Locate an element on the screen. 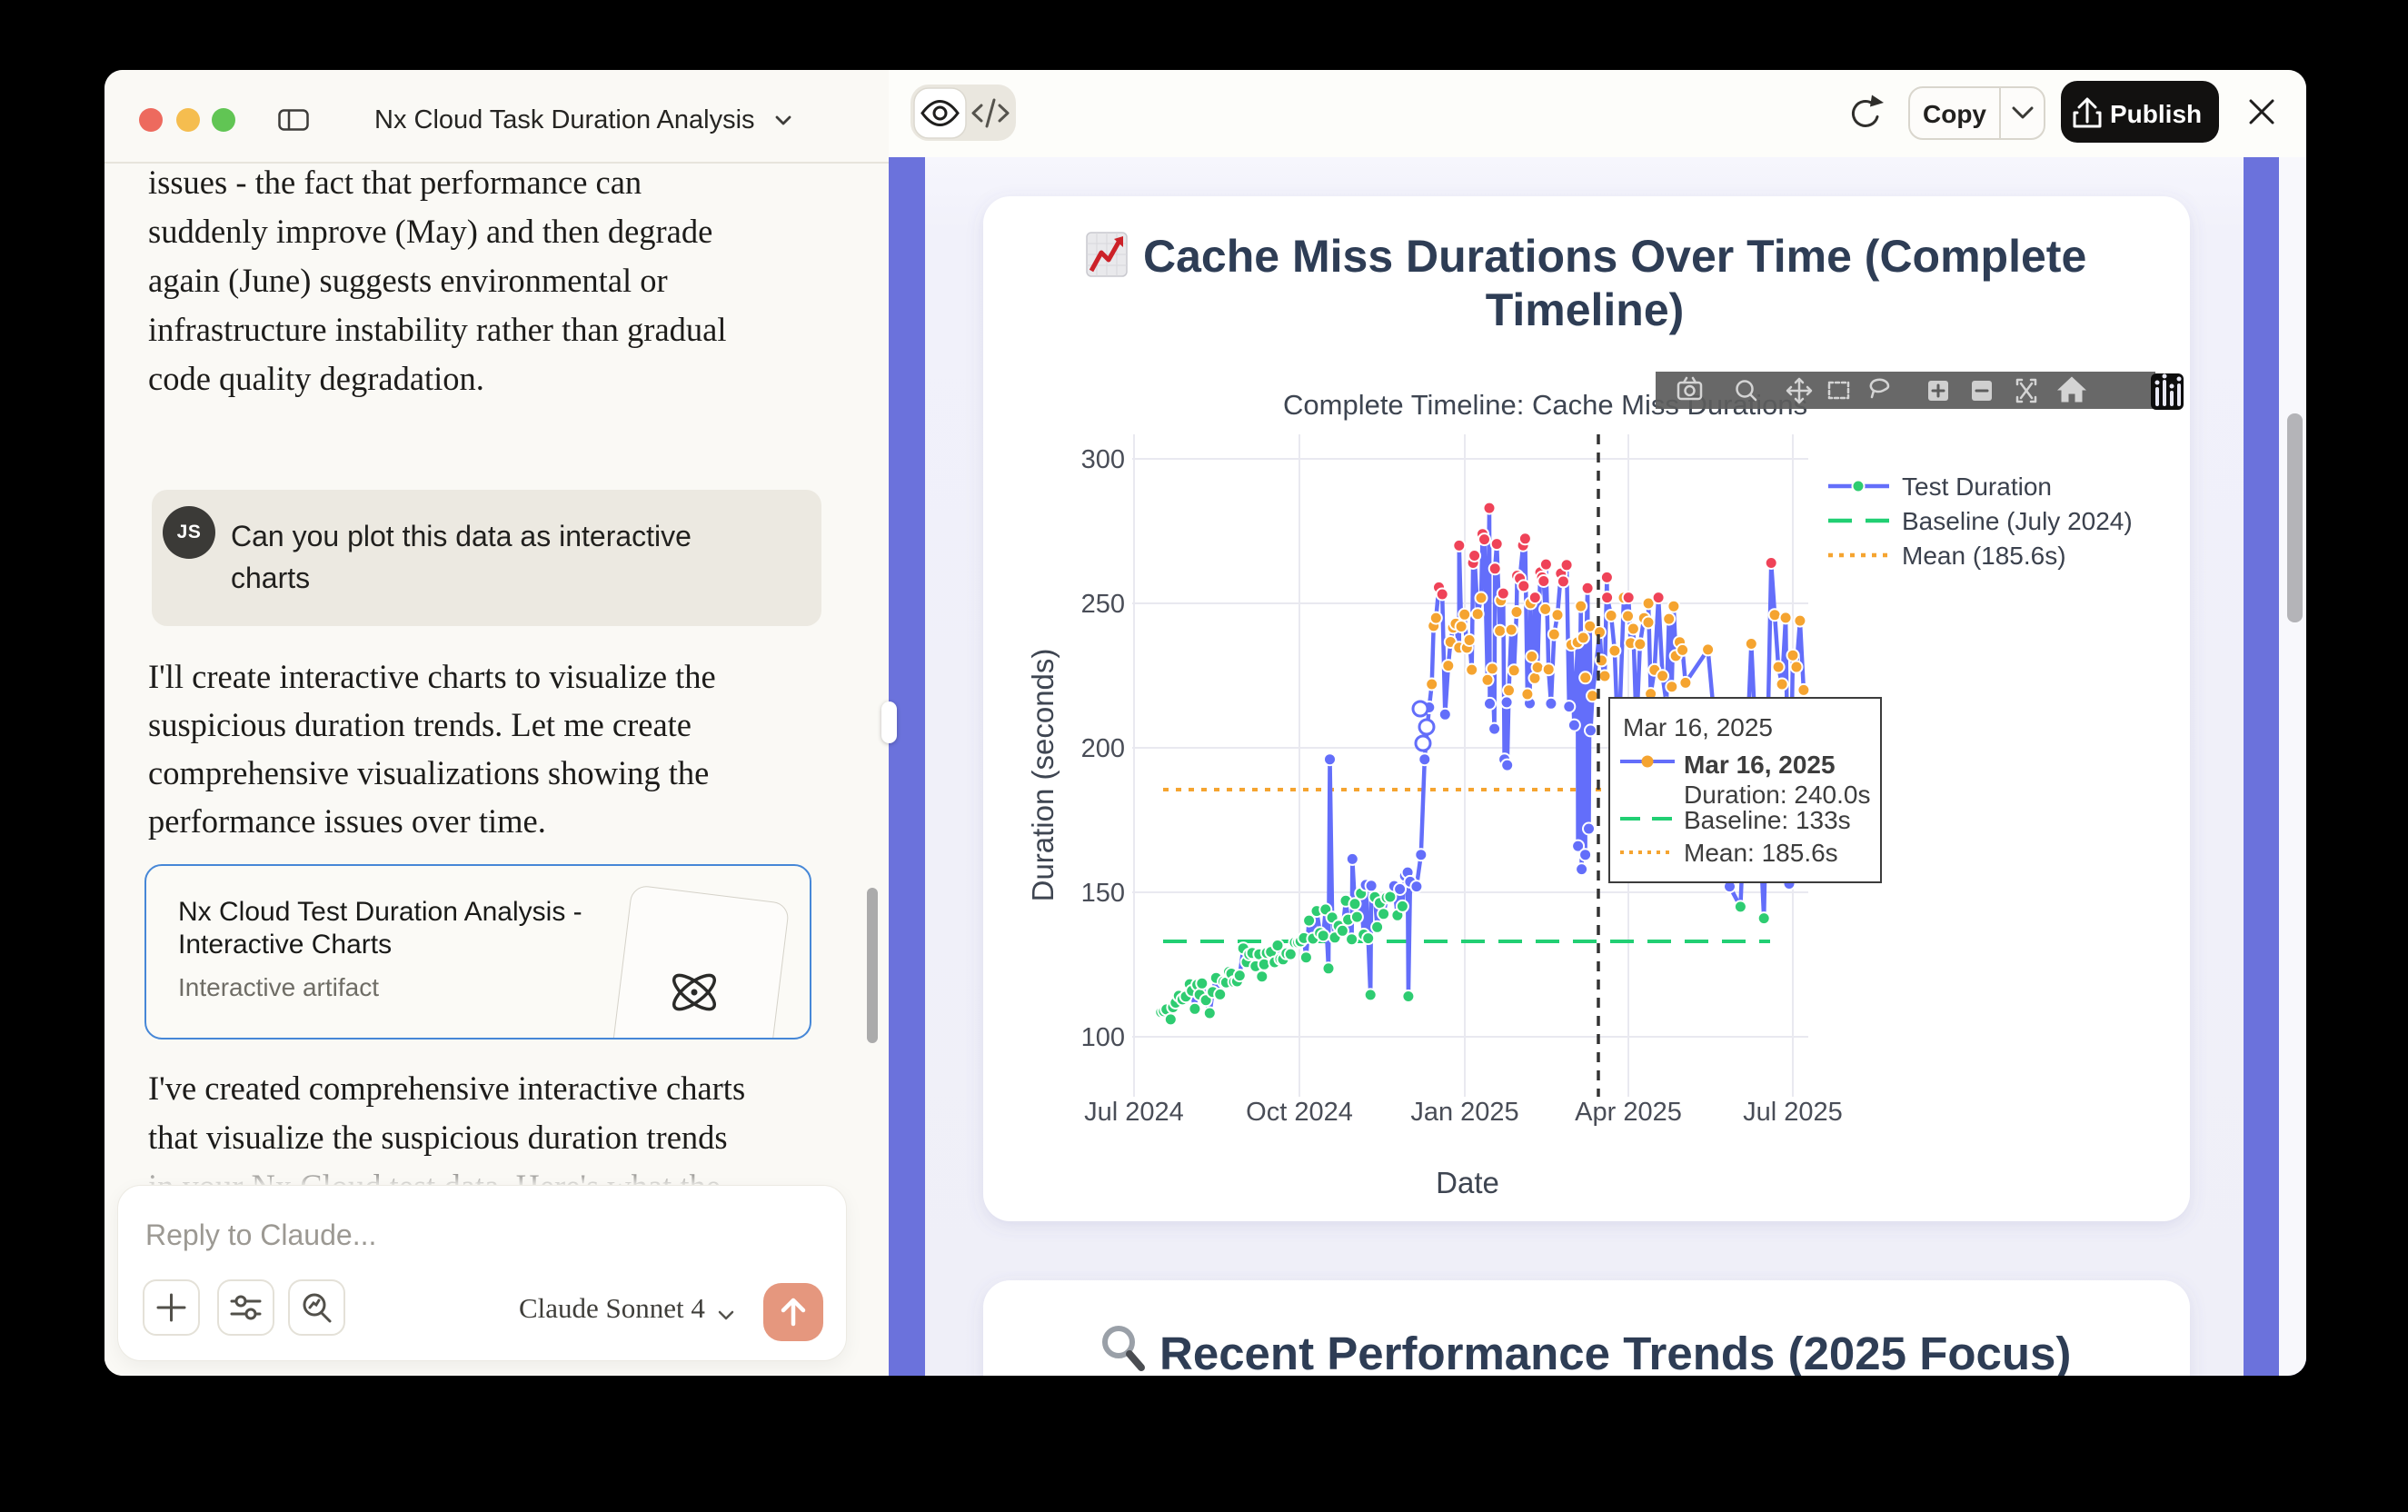  svg-text: 300 is located at coordinates (1103, 459).